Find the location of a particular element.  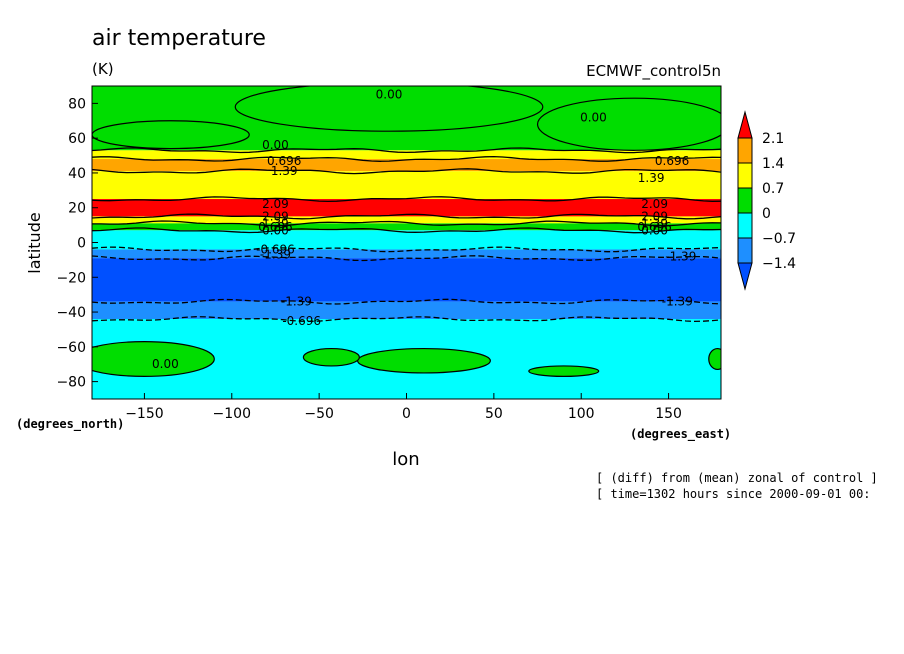

contour-label-19: -1.39 is located at coordinates (680, 256).